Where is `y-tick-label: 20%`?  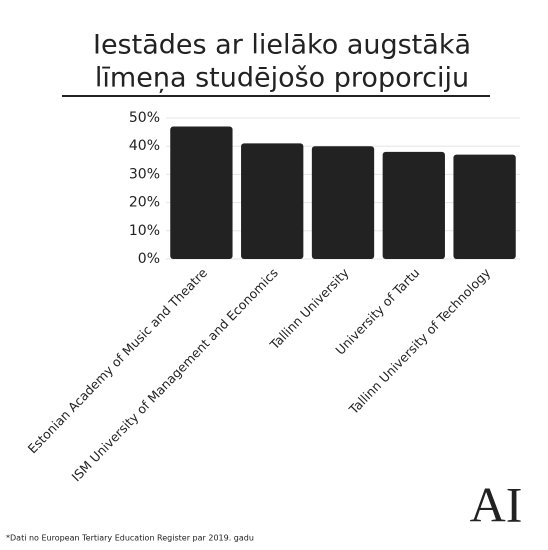 y-tick-label: 20% is located at coordinates (144, 203).